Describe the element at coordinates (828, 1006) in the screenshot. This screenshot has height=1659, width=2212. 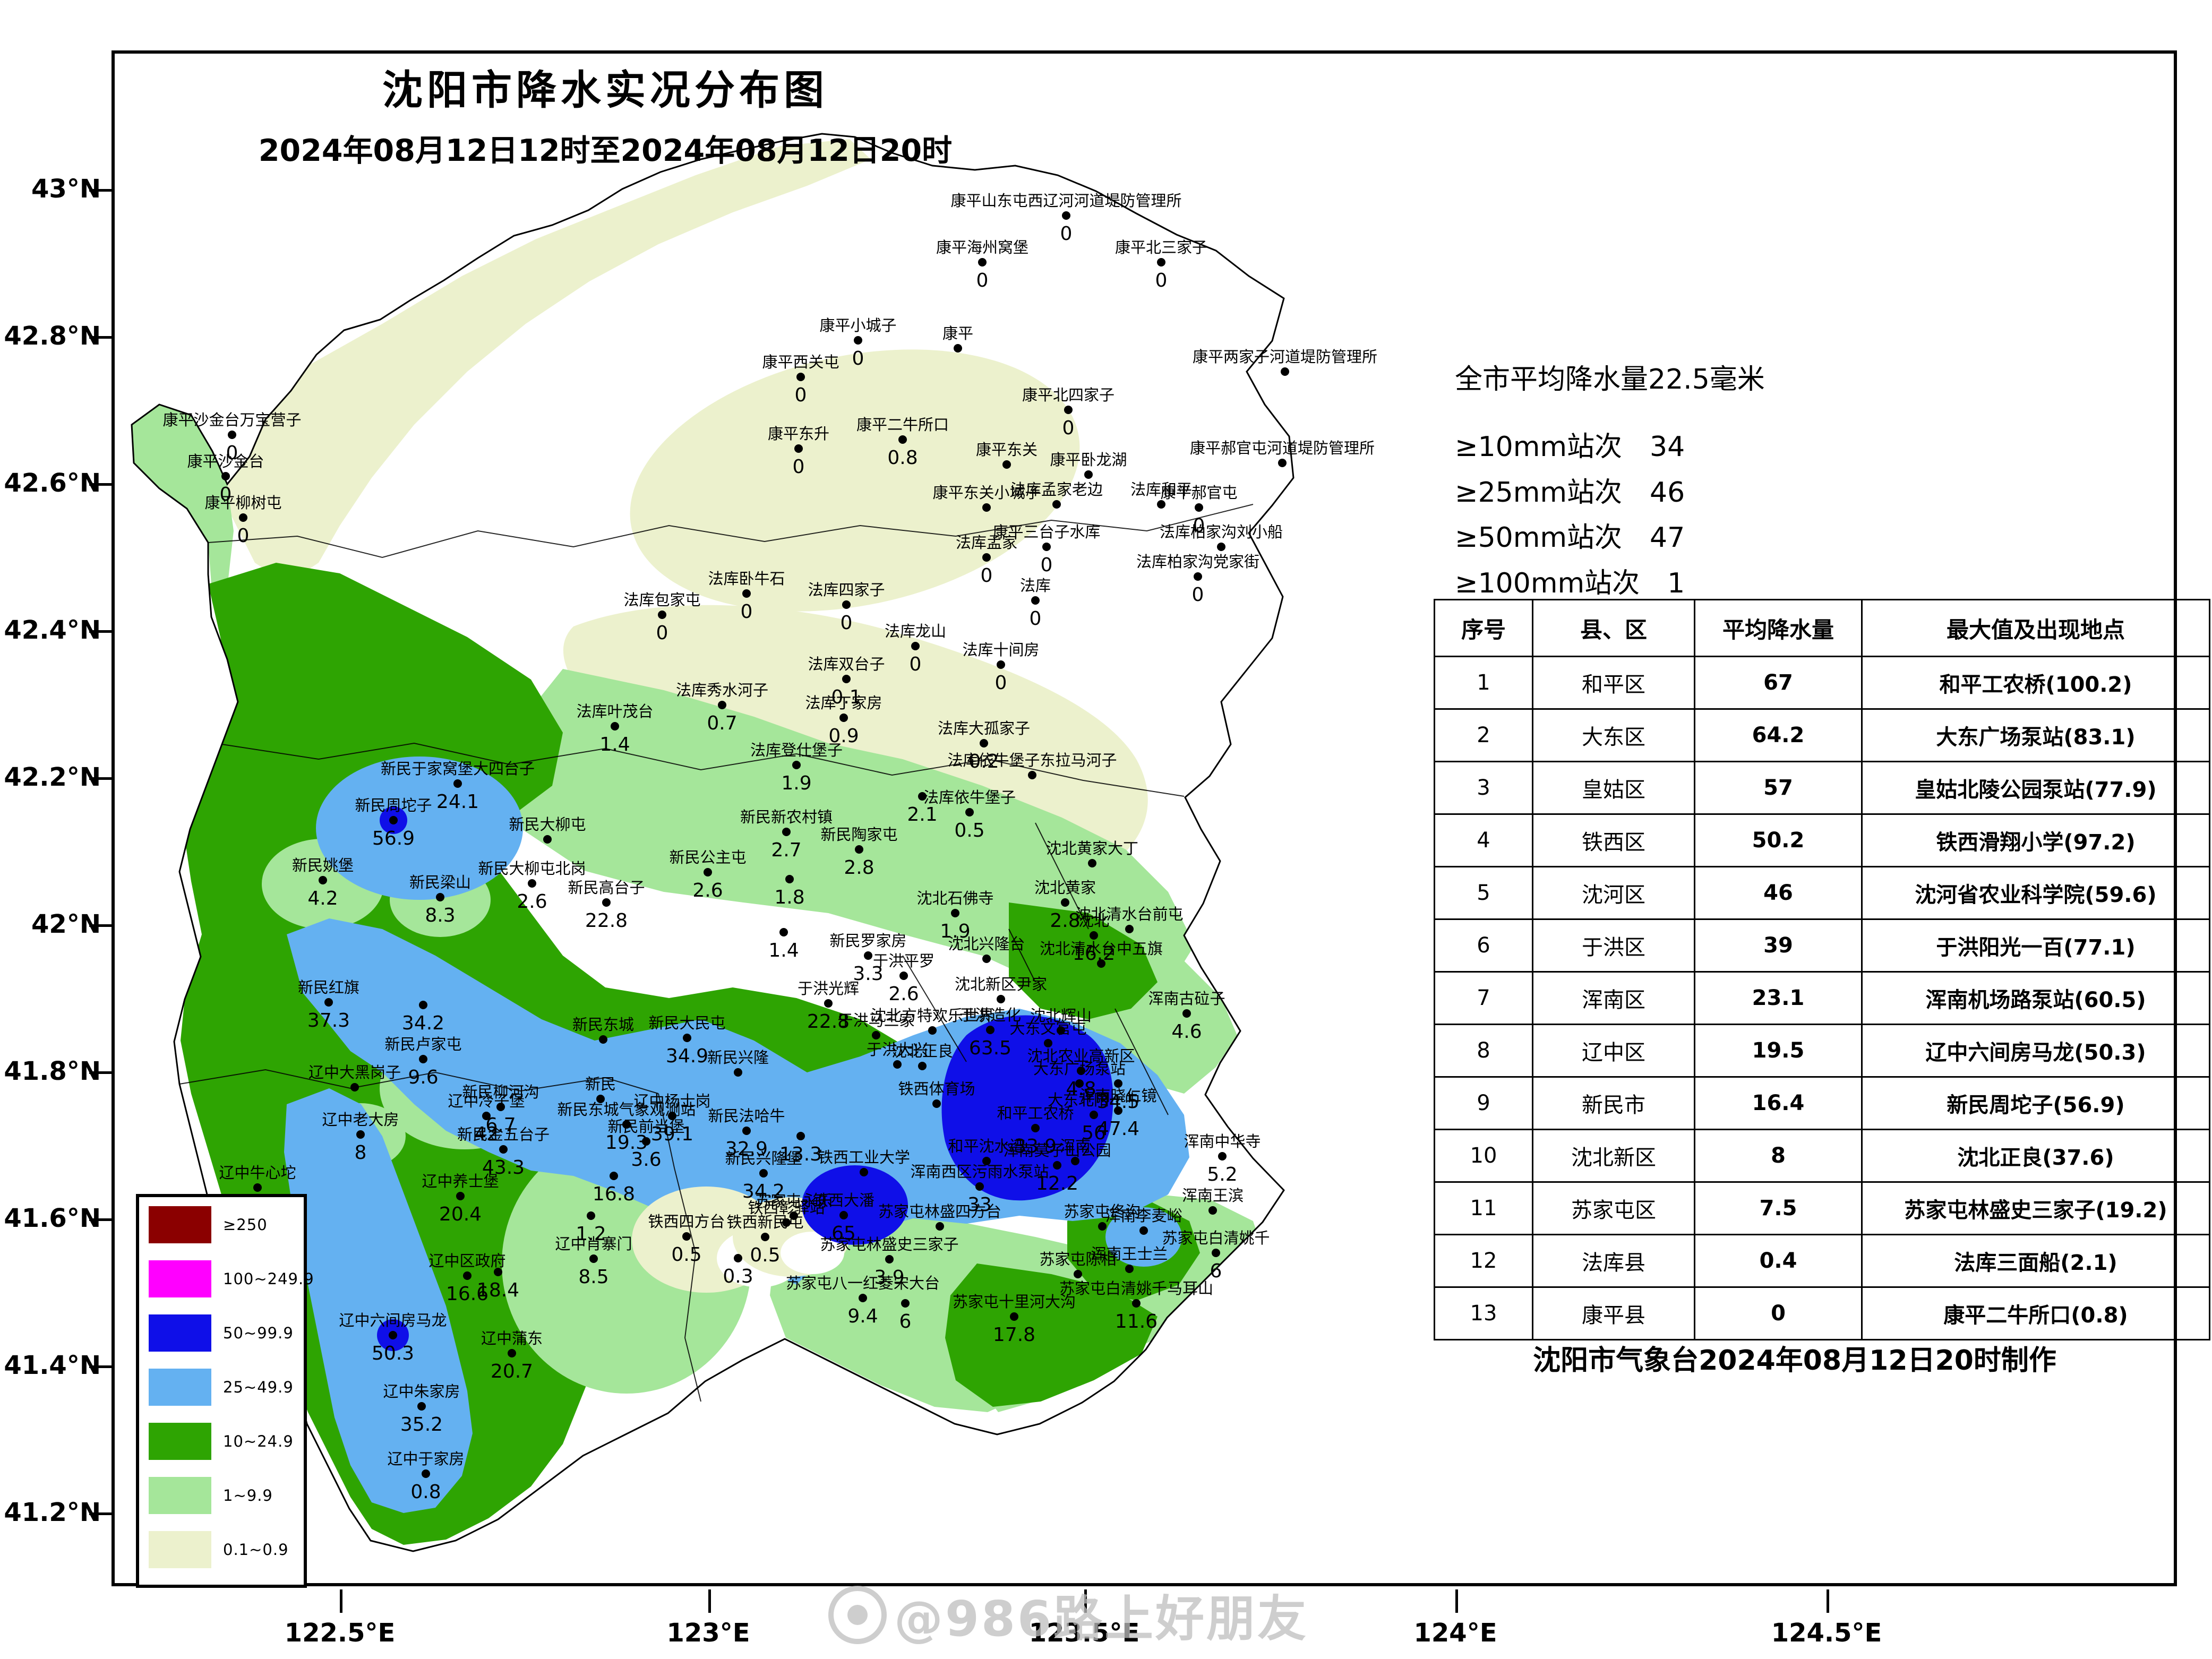
I see `station: 于洪光辉 22.8` at that location.